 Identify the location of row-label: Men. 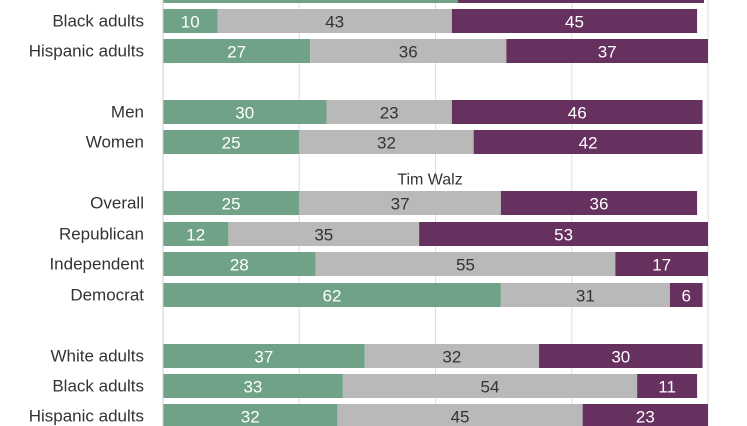
(127, 112).